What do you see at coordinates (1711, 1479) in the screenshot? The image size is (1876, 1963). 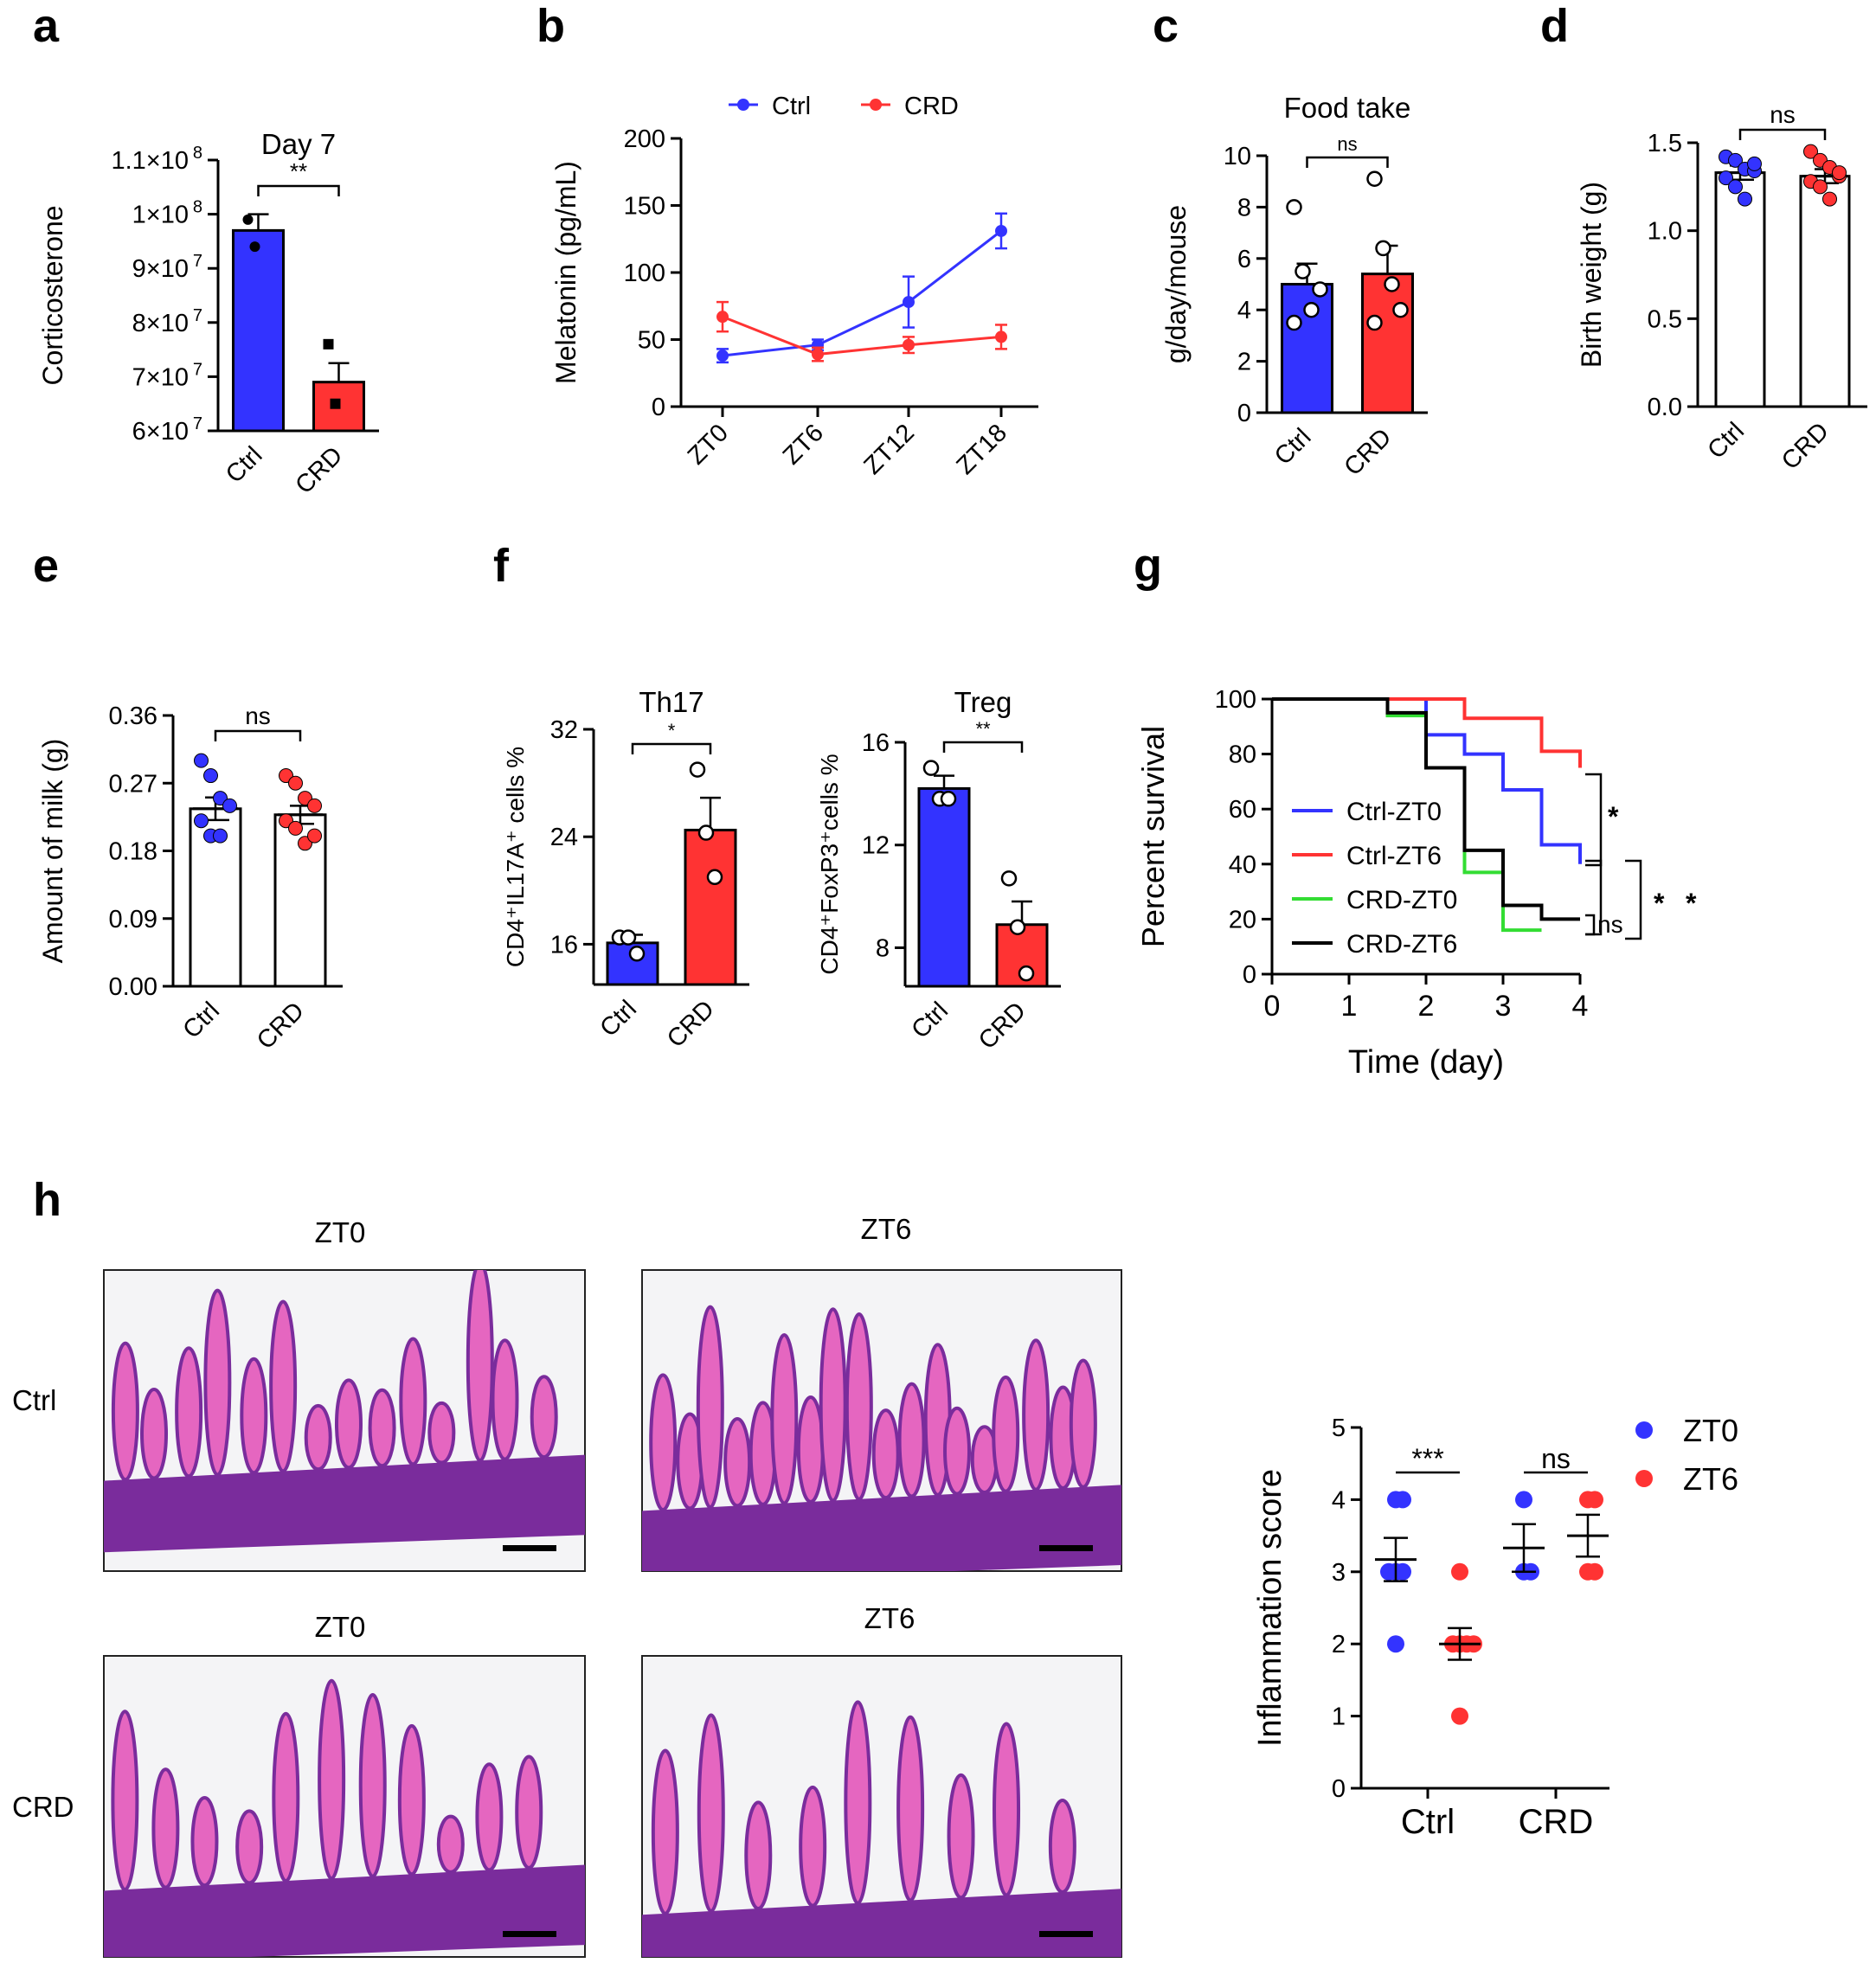 I see `legend-label: ZT6` at bounding box center [1711, 1479].